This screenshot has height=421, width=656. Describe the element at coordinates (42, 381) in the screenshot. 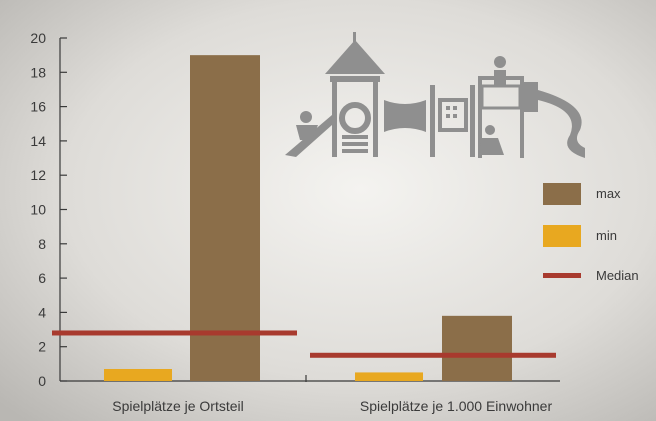

I see `y-tick-label: 0` at that location.